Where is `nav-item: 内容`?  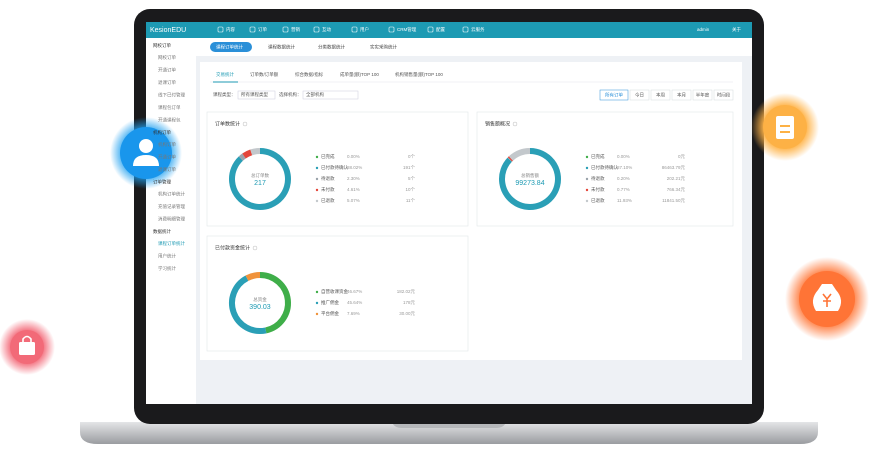 nav-item: 内容 is located at coordinates (230, 29).